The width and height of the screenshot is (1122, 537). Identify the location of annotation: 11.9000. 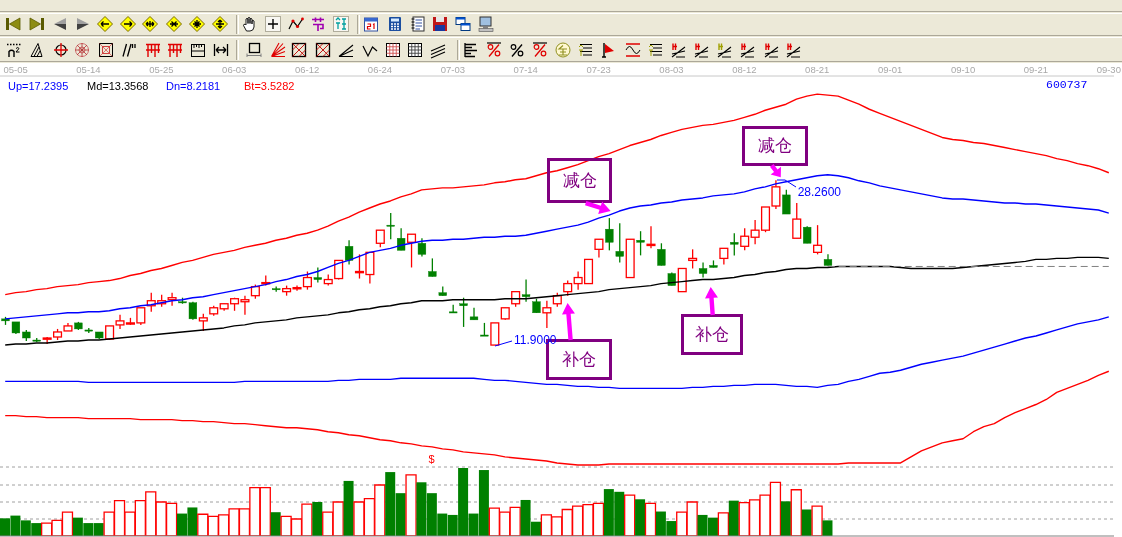
(535, 340).